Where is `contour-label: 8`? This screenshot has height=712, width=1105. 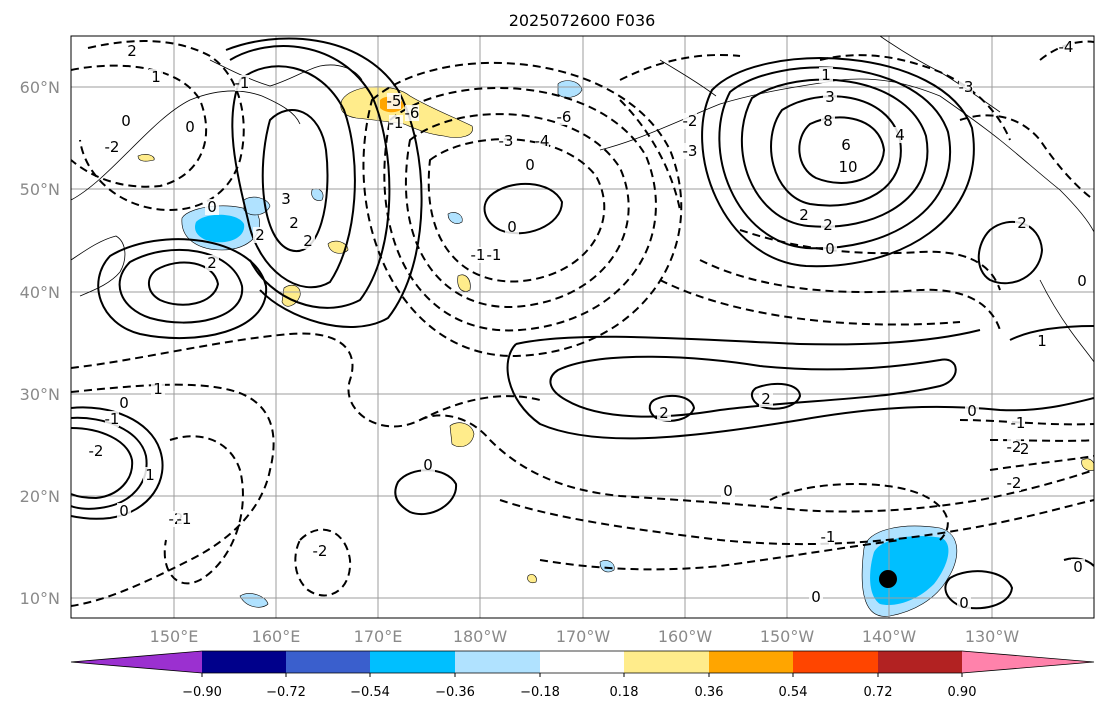 contour-label: 8 is located at coordinates (828, 121).